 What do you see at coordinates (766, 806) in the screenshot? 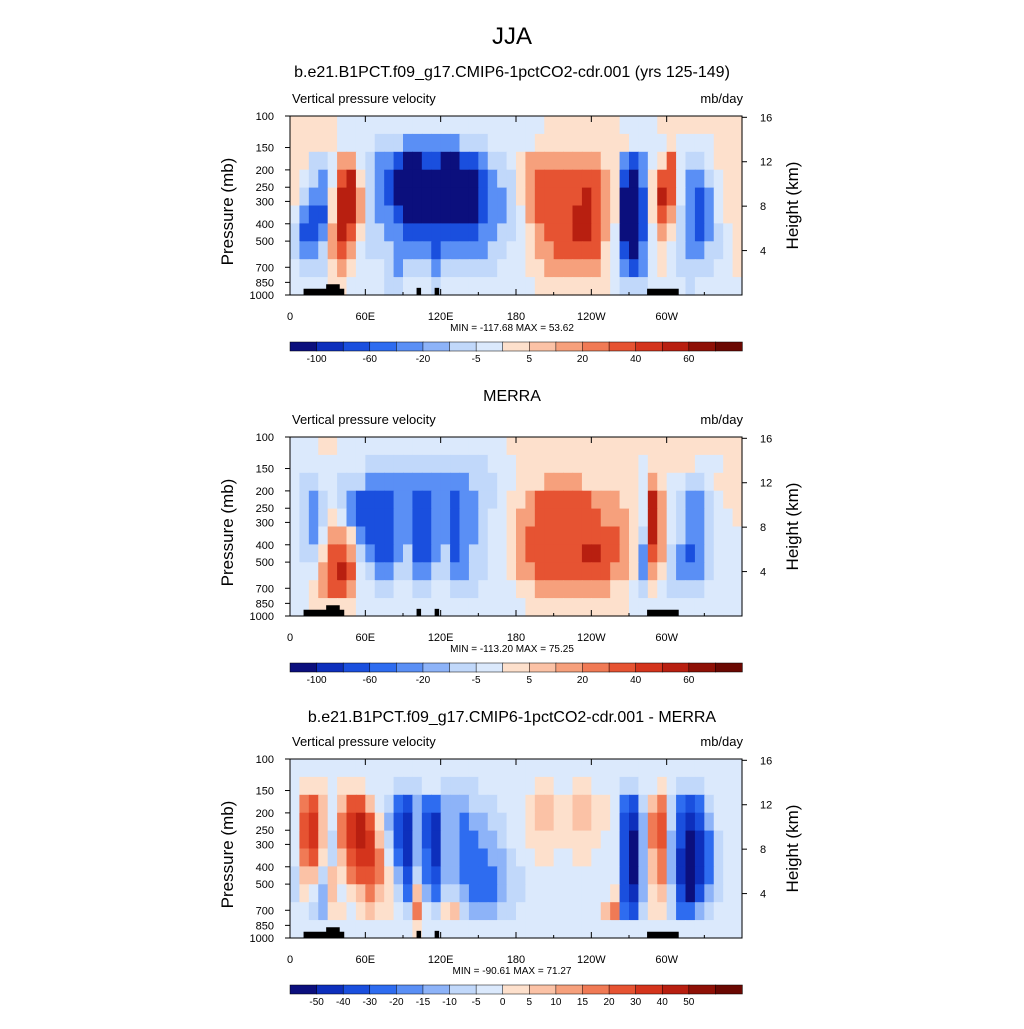
I see `y-right-tick-label: 12` at bounding box center [766, 806].